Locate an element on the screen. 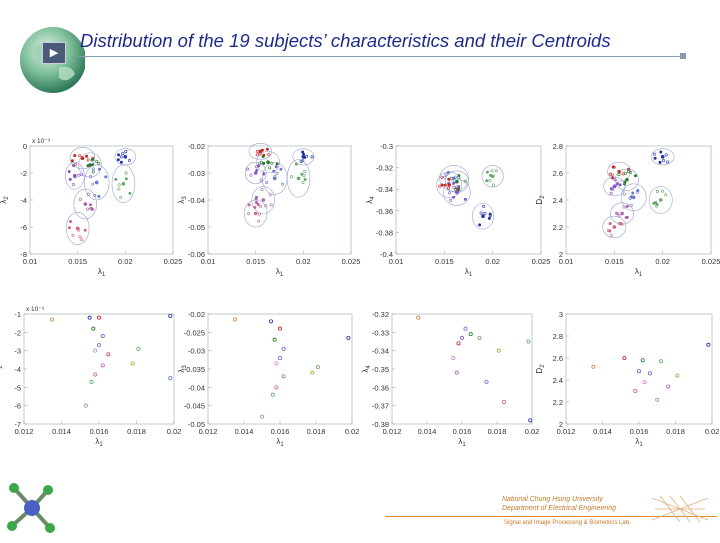  y-axis-label: λ3 is located at coordinates (182, 200).